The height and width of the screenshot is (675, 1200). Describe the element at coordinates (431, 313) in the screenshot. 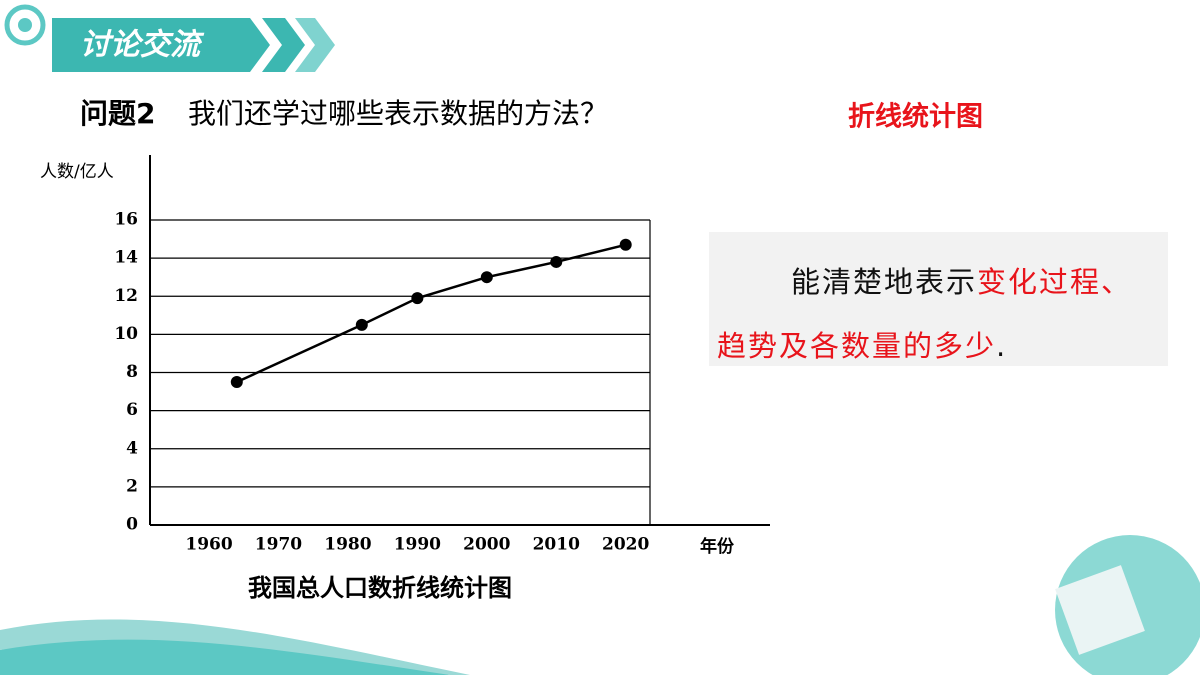

I see `line` at that location.